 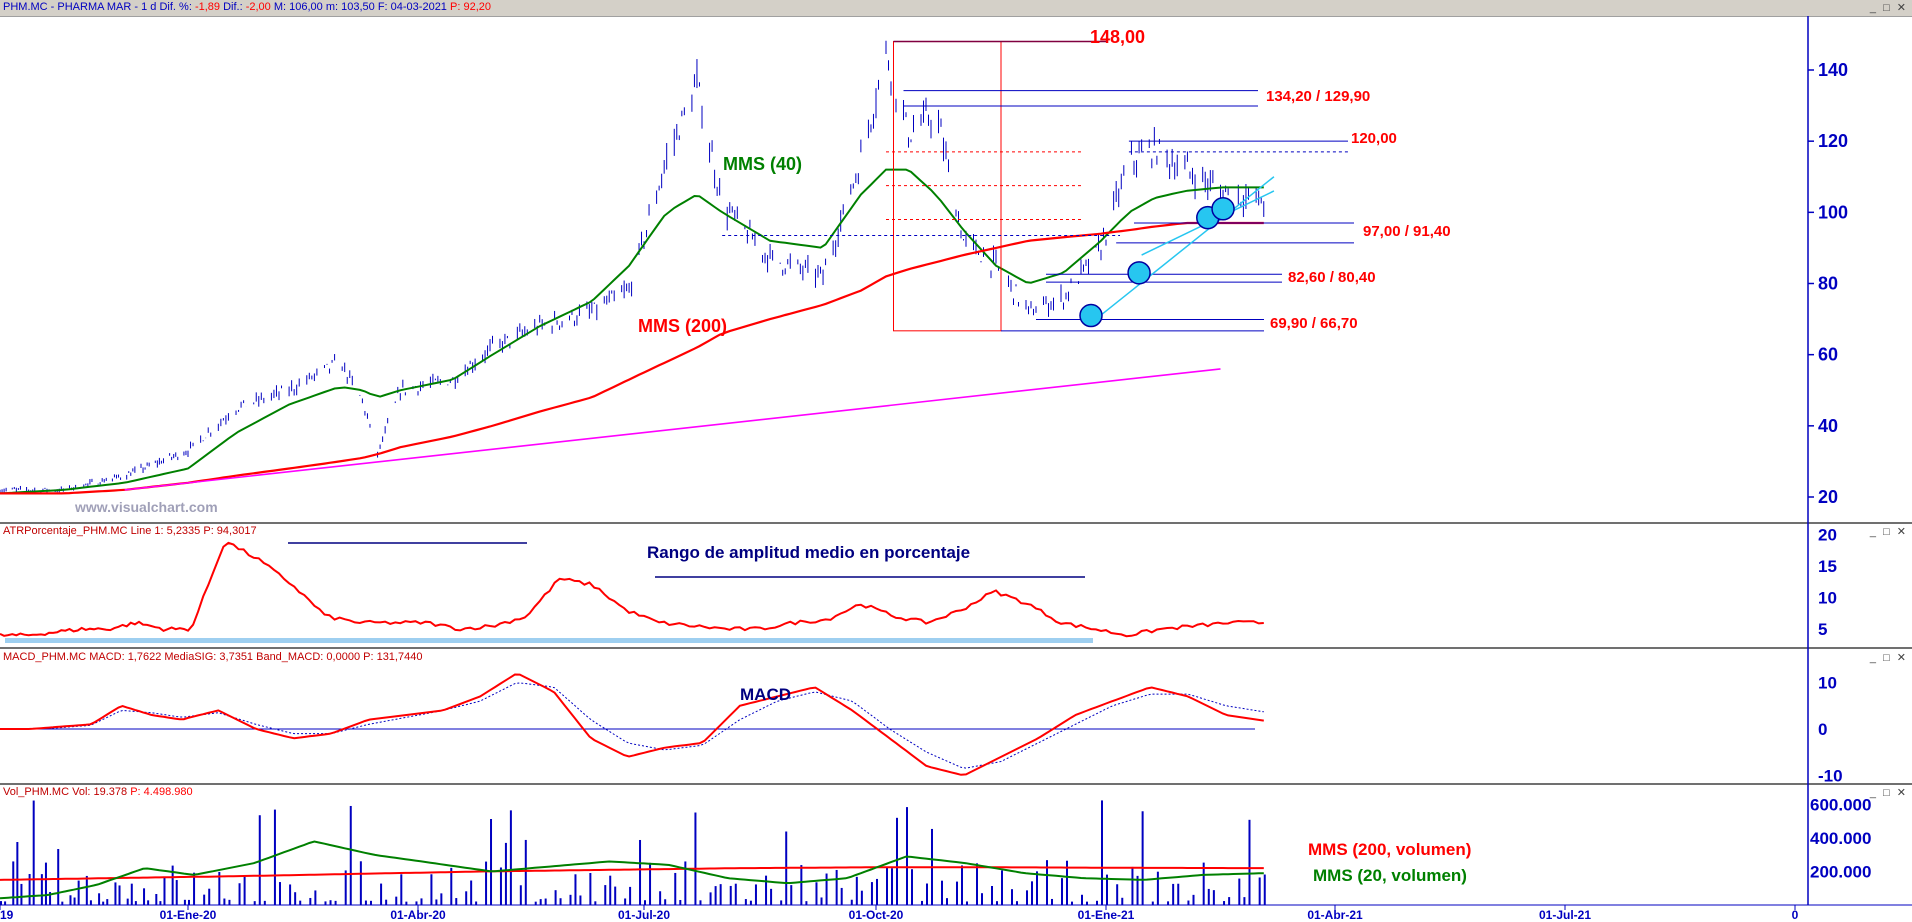 What do you see at coordinates (146, 507) in the screenshot?
I see `watermark: www.visualchart.com` at bounding box center [146, 507].